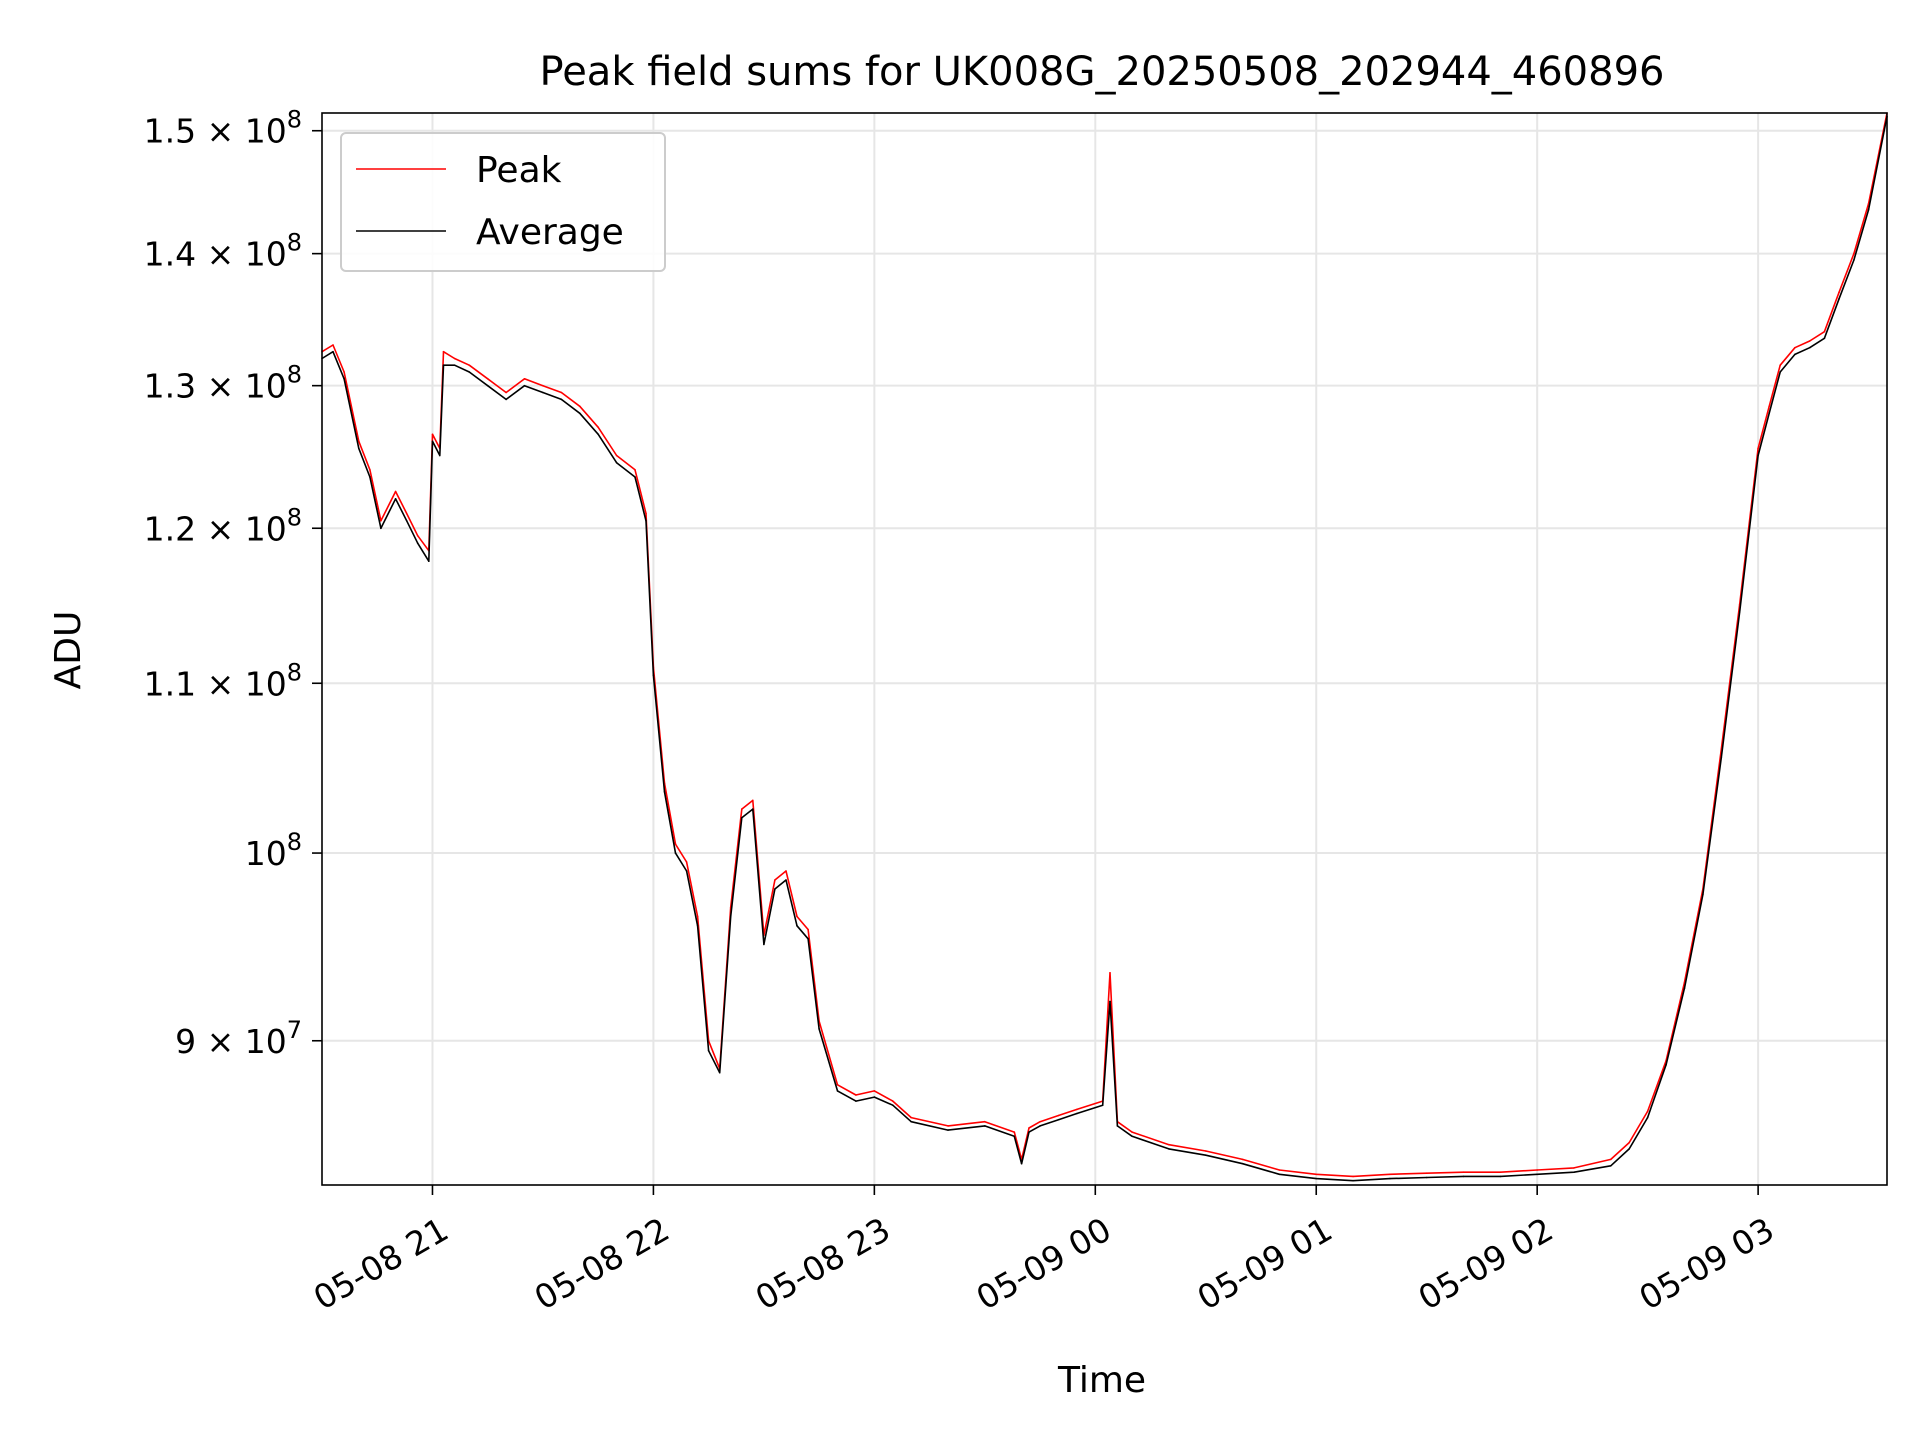  Describe the element at coordinates (1101, 1380) in the screenshot. I see `x-axis-label: Time` at that location.